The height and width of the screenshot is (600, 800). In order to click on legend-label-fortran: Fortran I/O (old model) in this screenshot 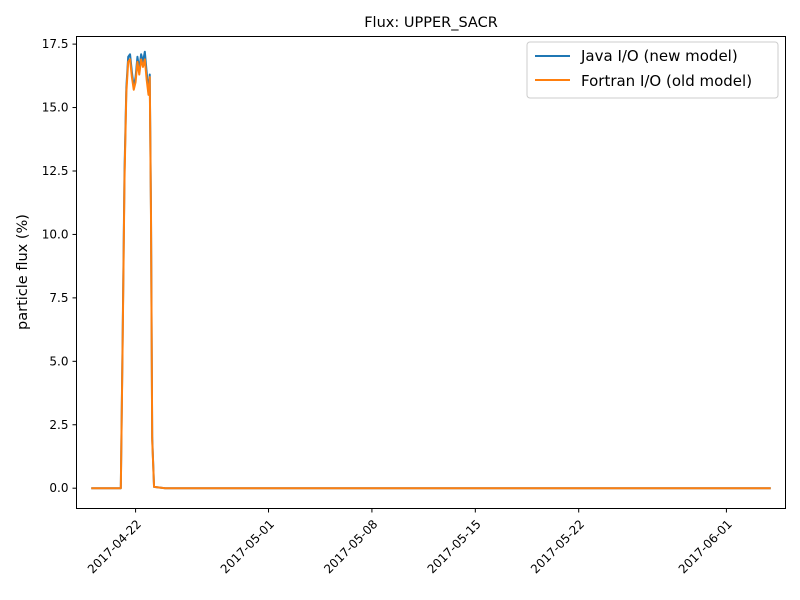, I will do `click(666, 81)`.